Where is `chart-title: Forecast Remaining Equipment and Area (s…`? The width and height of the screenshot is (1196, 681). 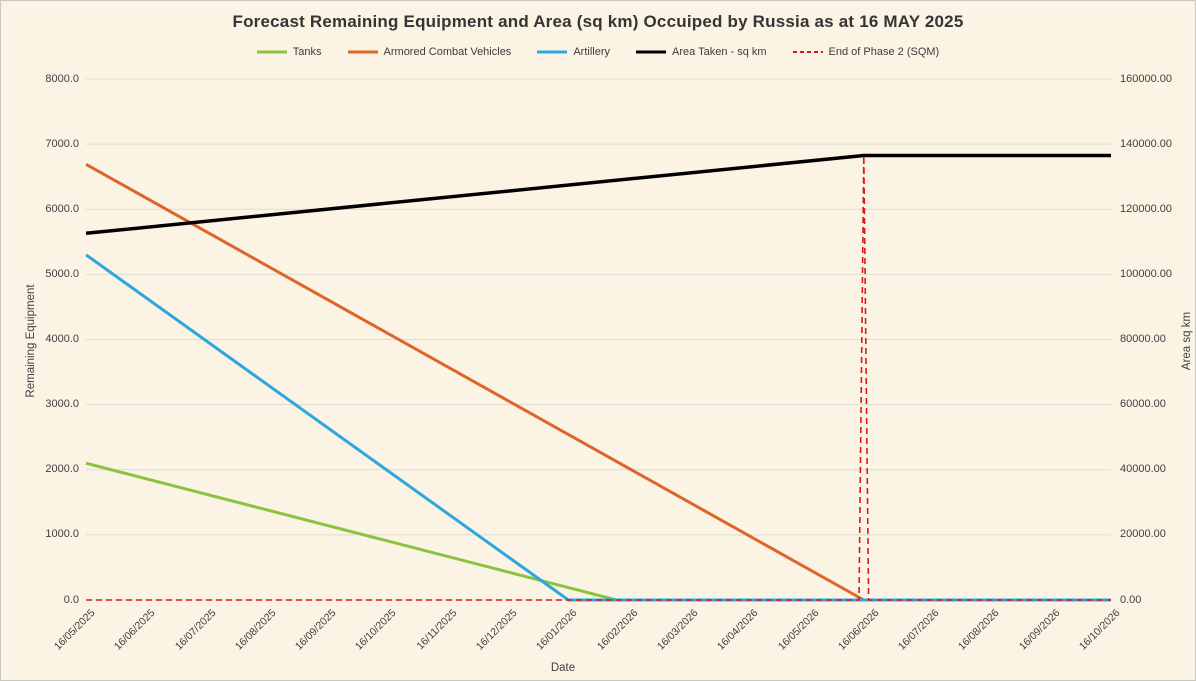
chart-title: Forecast Remaining Equipment and Area (s… is located at coordinates (598, 21).